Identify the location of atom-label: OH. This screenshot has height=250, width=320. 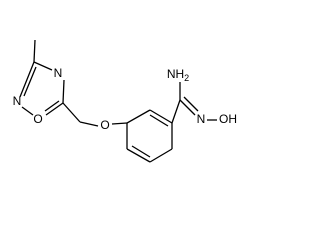
(228, 119).